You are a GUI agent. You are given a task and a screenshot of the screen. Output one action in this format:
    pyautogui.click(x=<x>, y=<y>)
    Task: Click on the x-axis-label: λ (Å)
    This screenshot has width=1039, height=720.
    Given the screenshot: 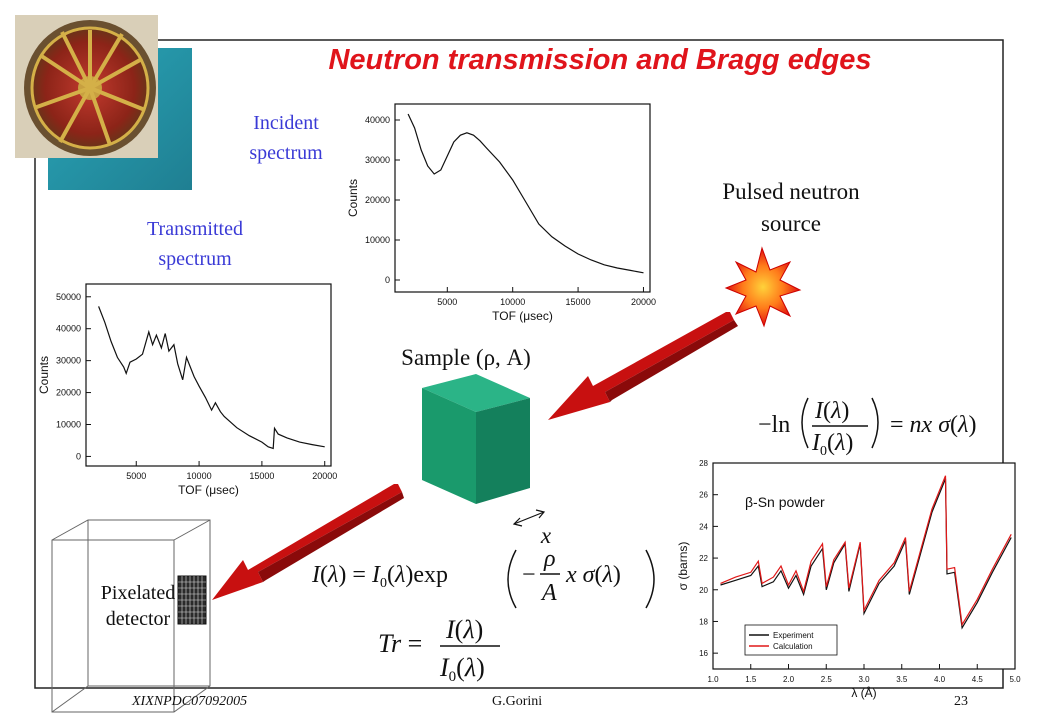 What is the action you would take?
    pyautogui.click(x=863, y=692)
    